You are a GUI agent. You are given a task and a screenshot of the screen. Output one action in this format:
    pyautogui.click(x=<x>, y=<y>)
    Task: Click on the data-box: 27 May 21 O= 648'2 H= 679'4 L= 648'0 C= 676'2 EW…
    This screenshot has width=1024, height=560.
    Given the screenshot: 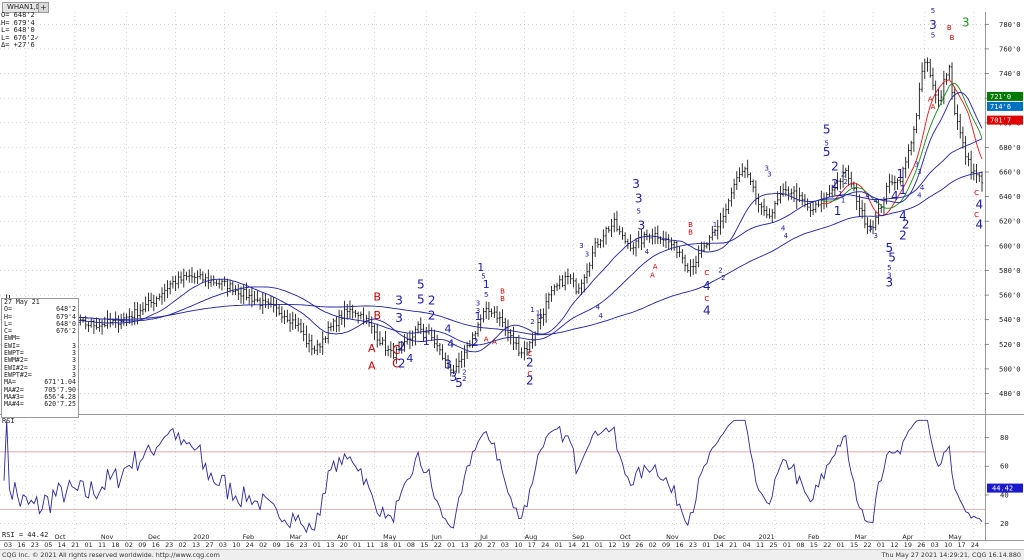 What is the action you would take?
    pyautogui.click(x=40, y=358)
    